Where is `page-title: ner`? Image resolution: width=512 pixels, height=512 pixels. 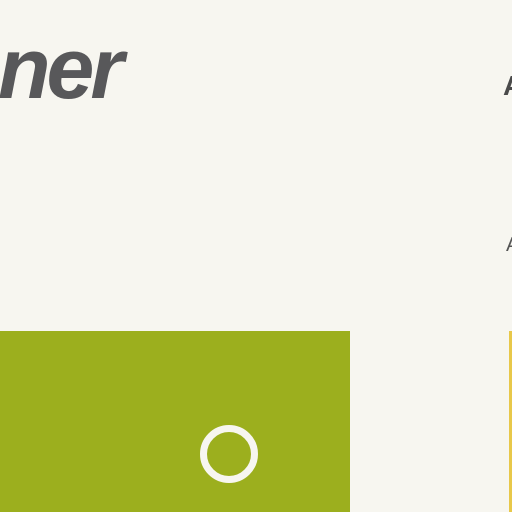 page-title: ner is located at coordinates (62, 69).